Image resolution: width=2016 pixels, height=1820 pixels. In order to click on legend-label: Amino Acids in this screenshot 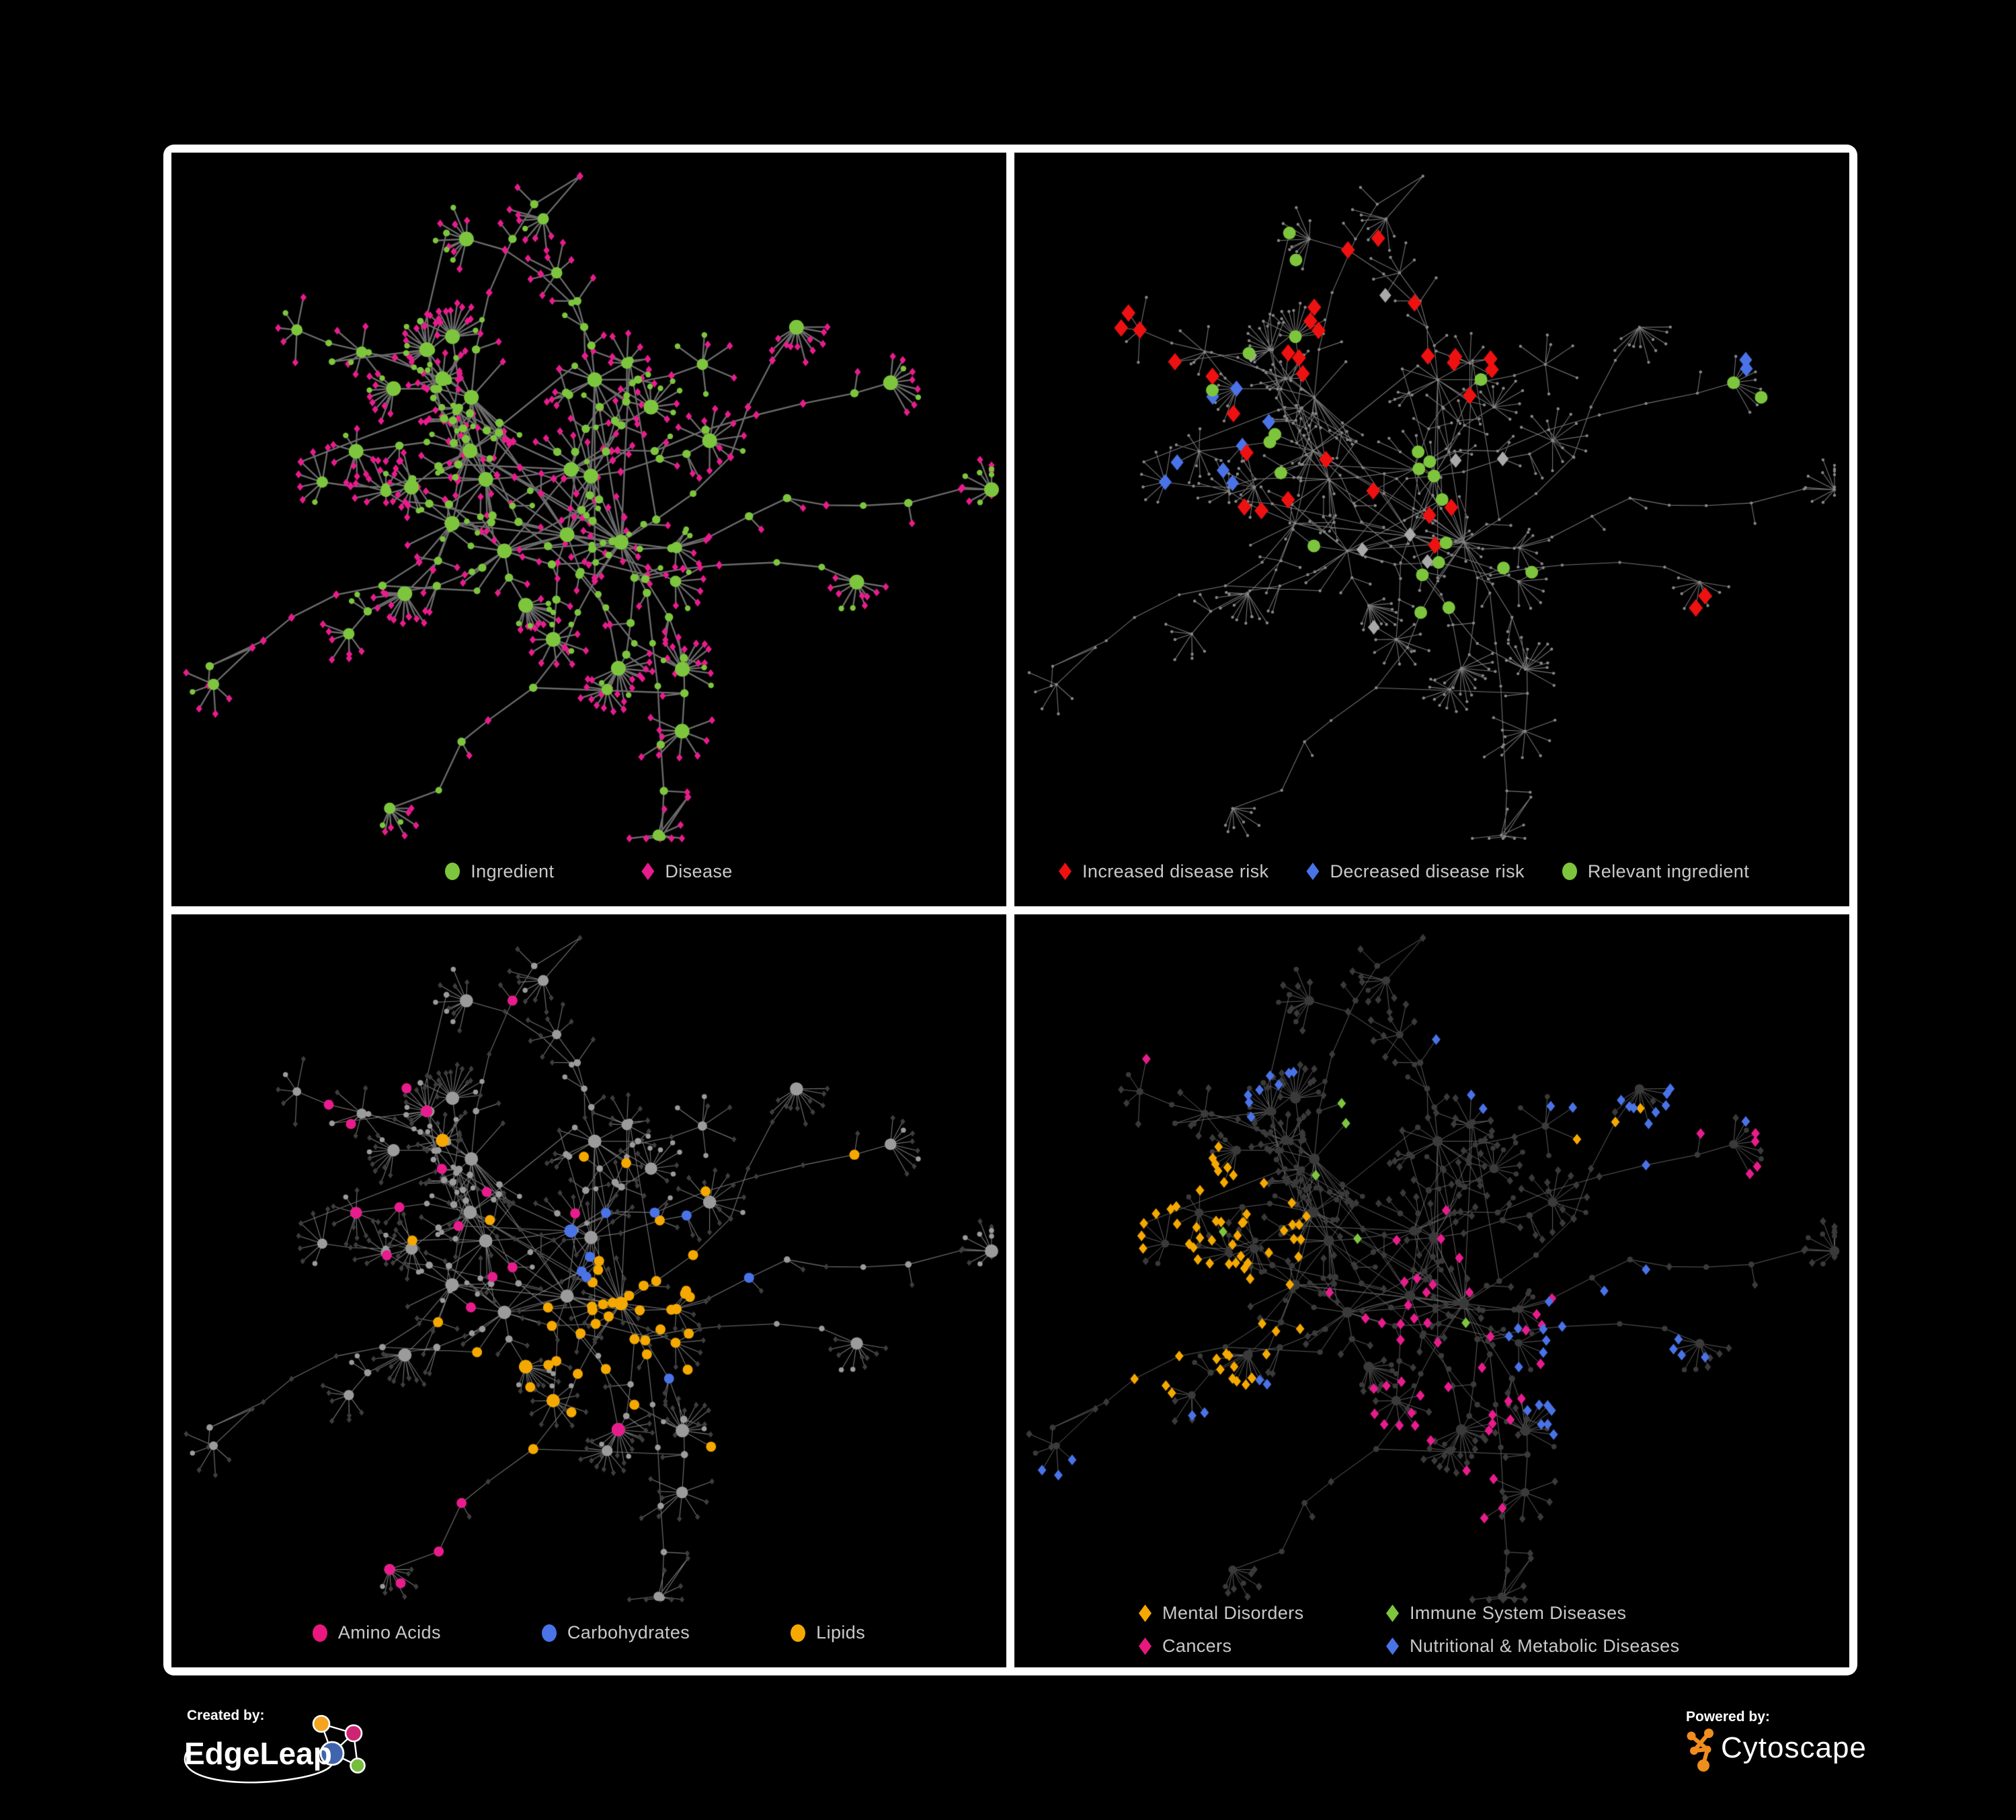, I will do `click(389, 1632)`.